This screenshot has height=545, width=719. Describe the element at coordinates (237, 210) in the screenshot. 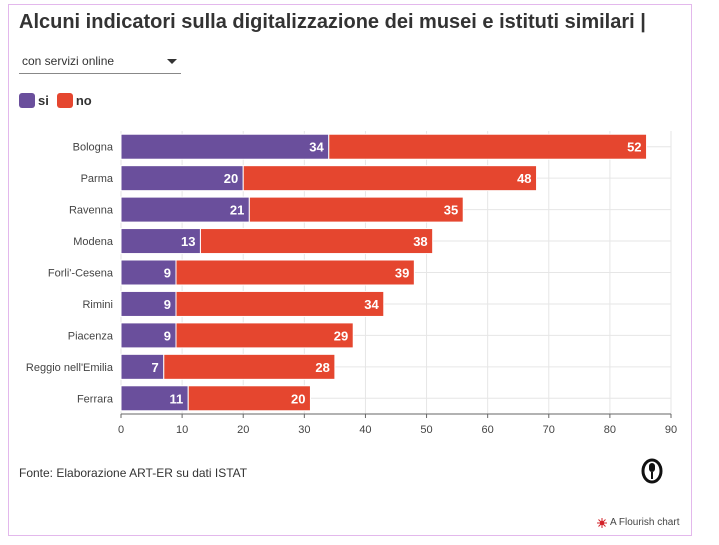

I see `data-label-si: 21` at that location.